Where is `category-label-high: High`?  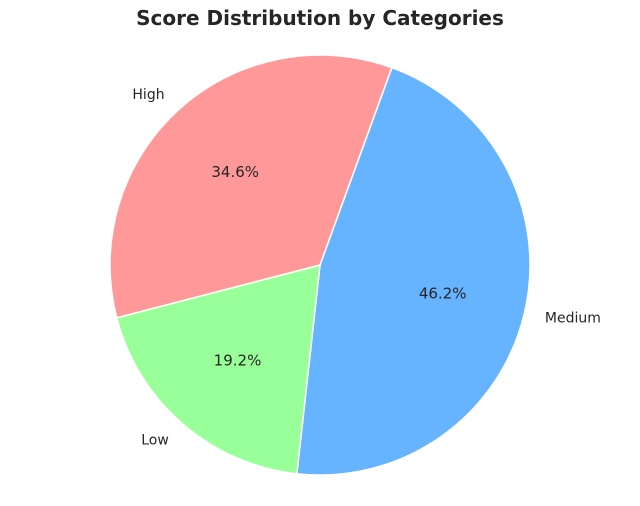
category-label-high: High is located at coordinates (148, 95).